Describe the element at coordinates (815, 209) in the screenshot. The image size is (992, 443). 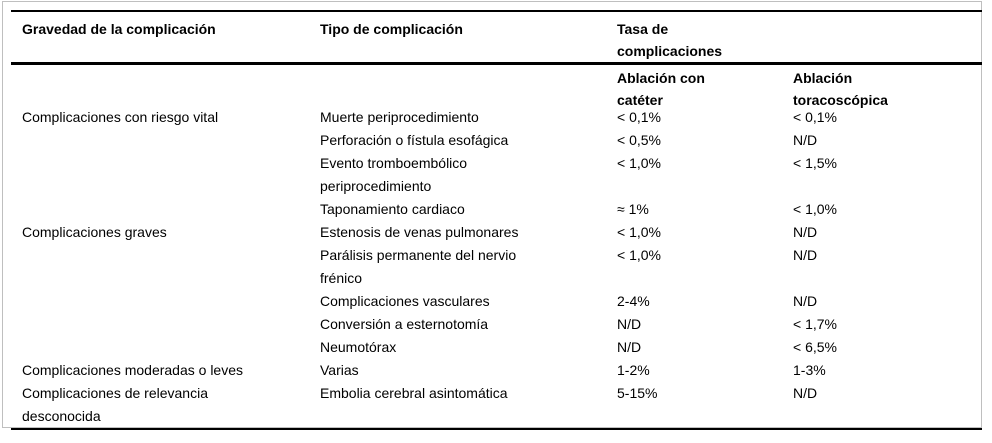
I see `thoracoscopic-rate-cell: < 1,0%` at that location.